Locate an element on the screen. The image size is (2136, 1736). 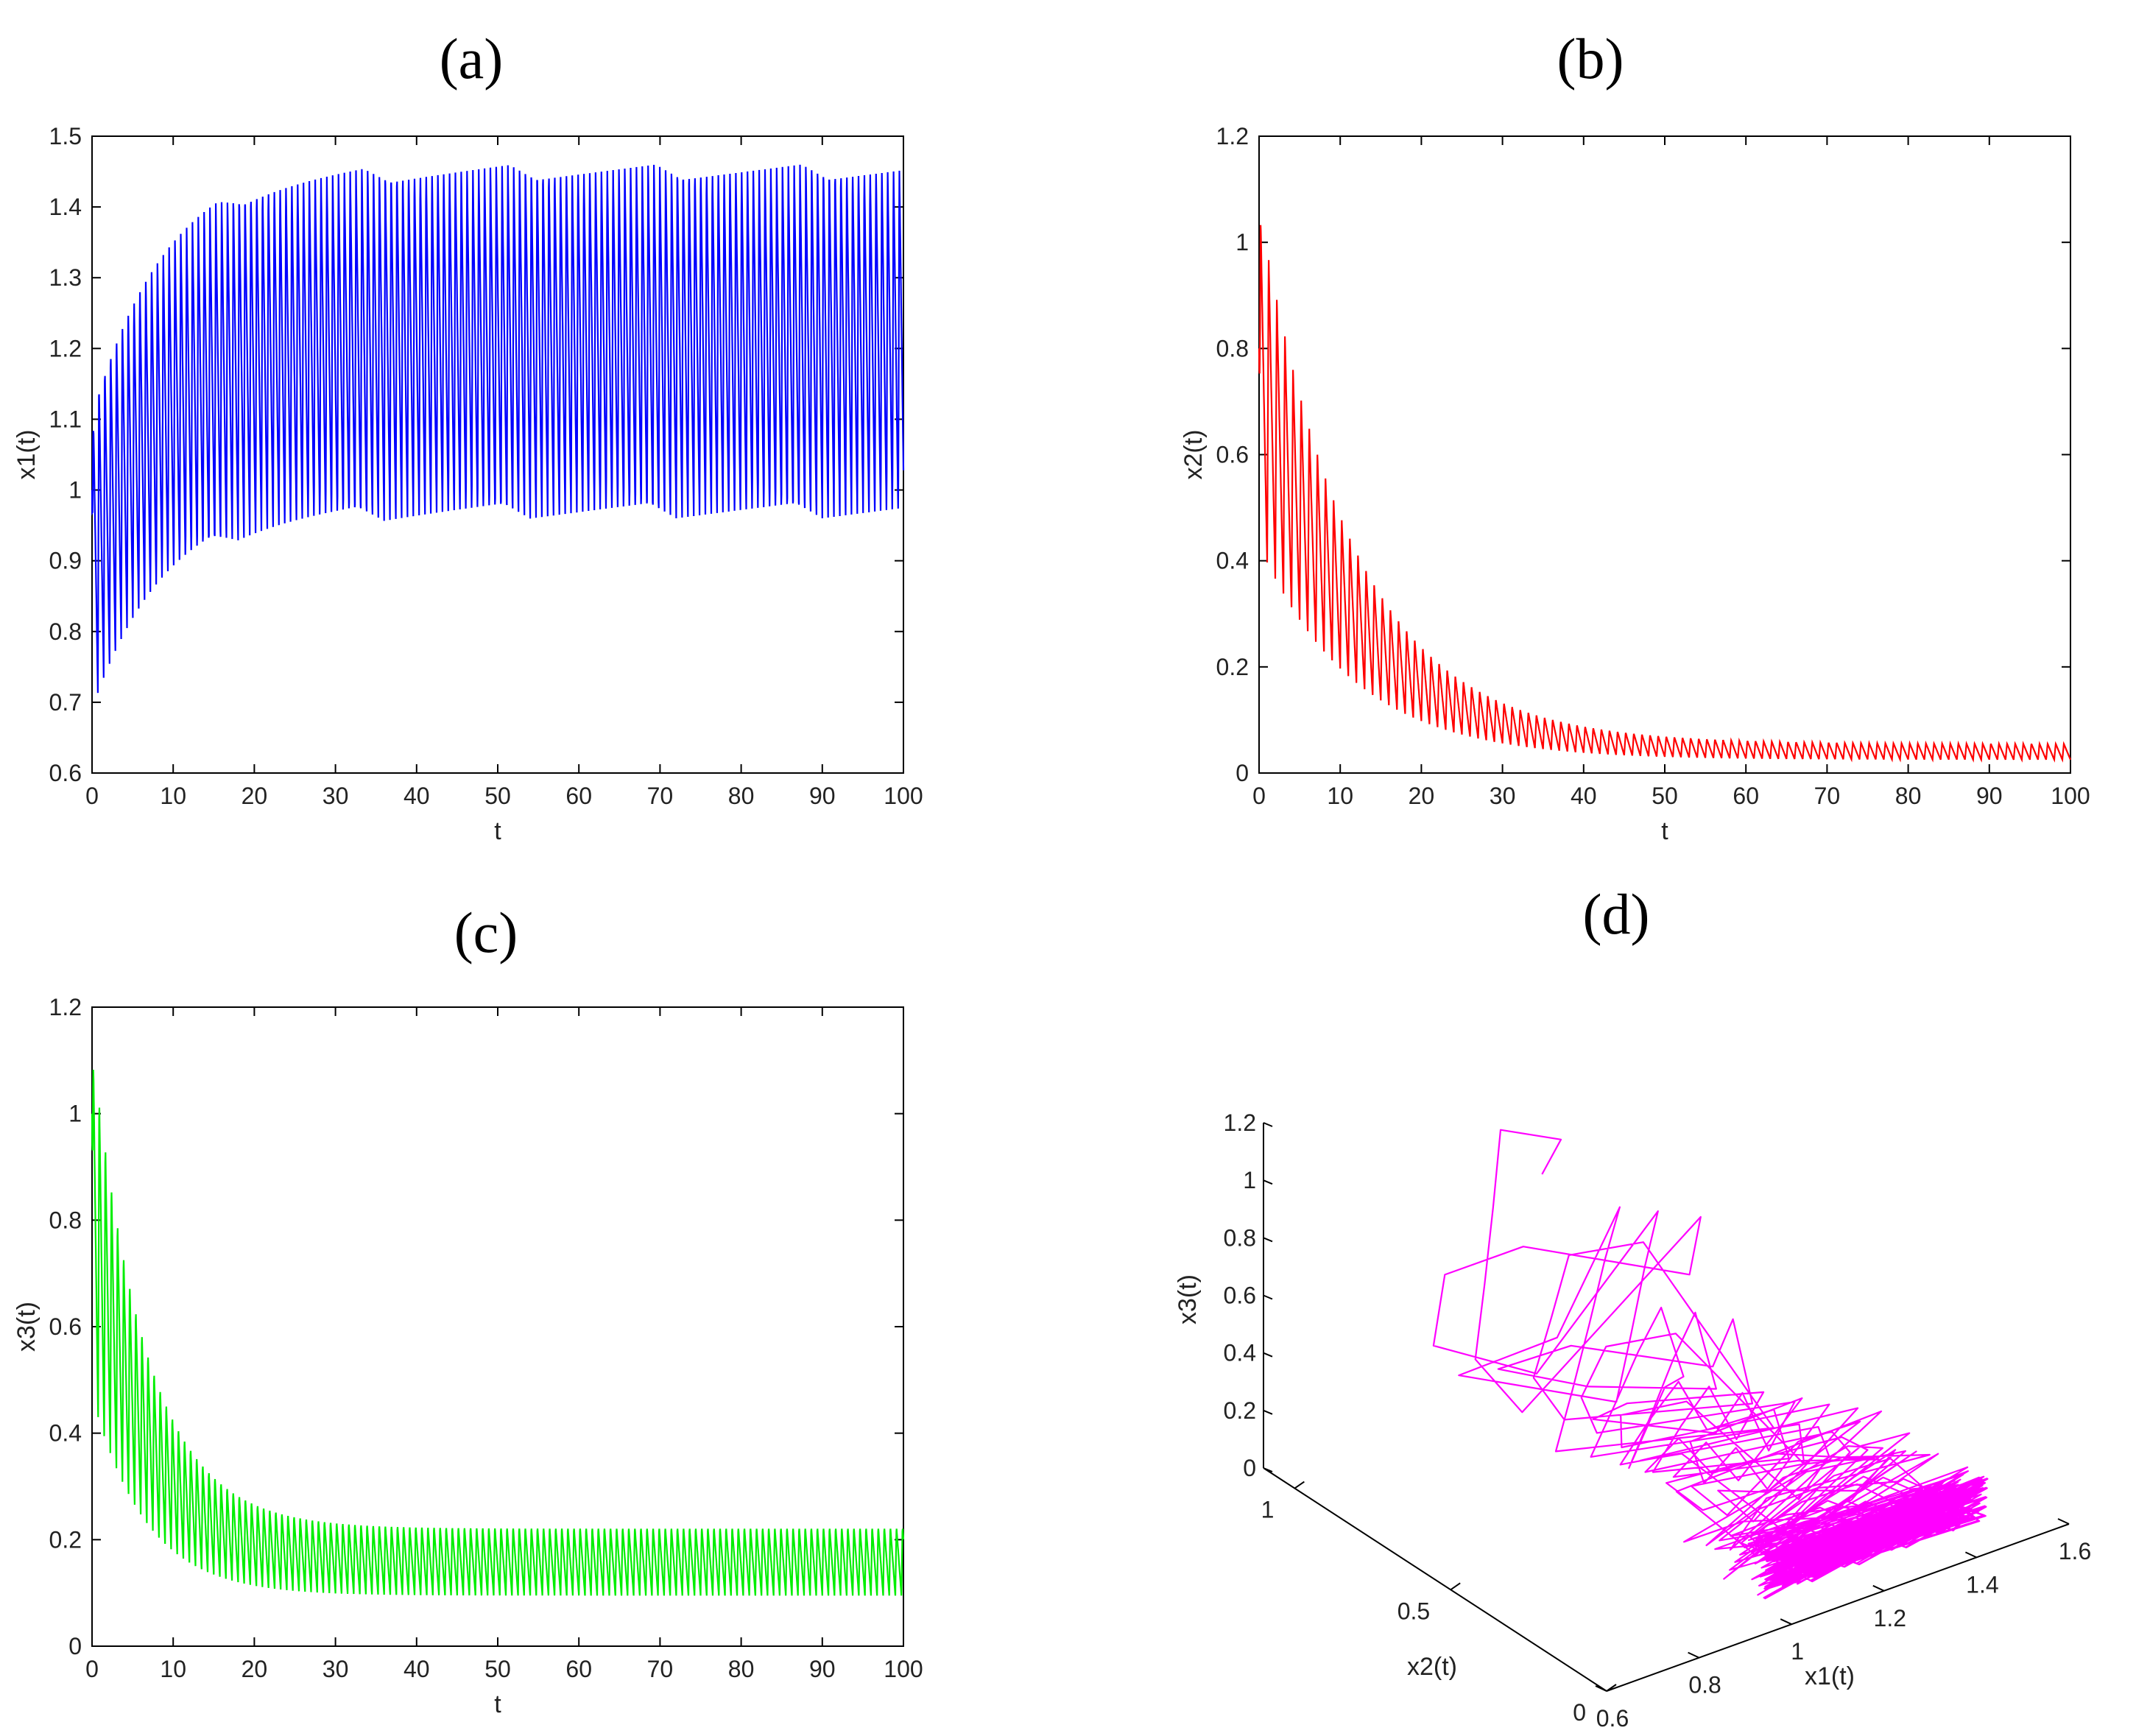
x-tick-label: 1.2 is located at coordinates (1890, 1618).